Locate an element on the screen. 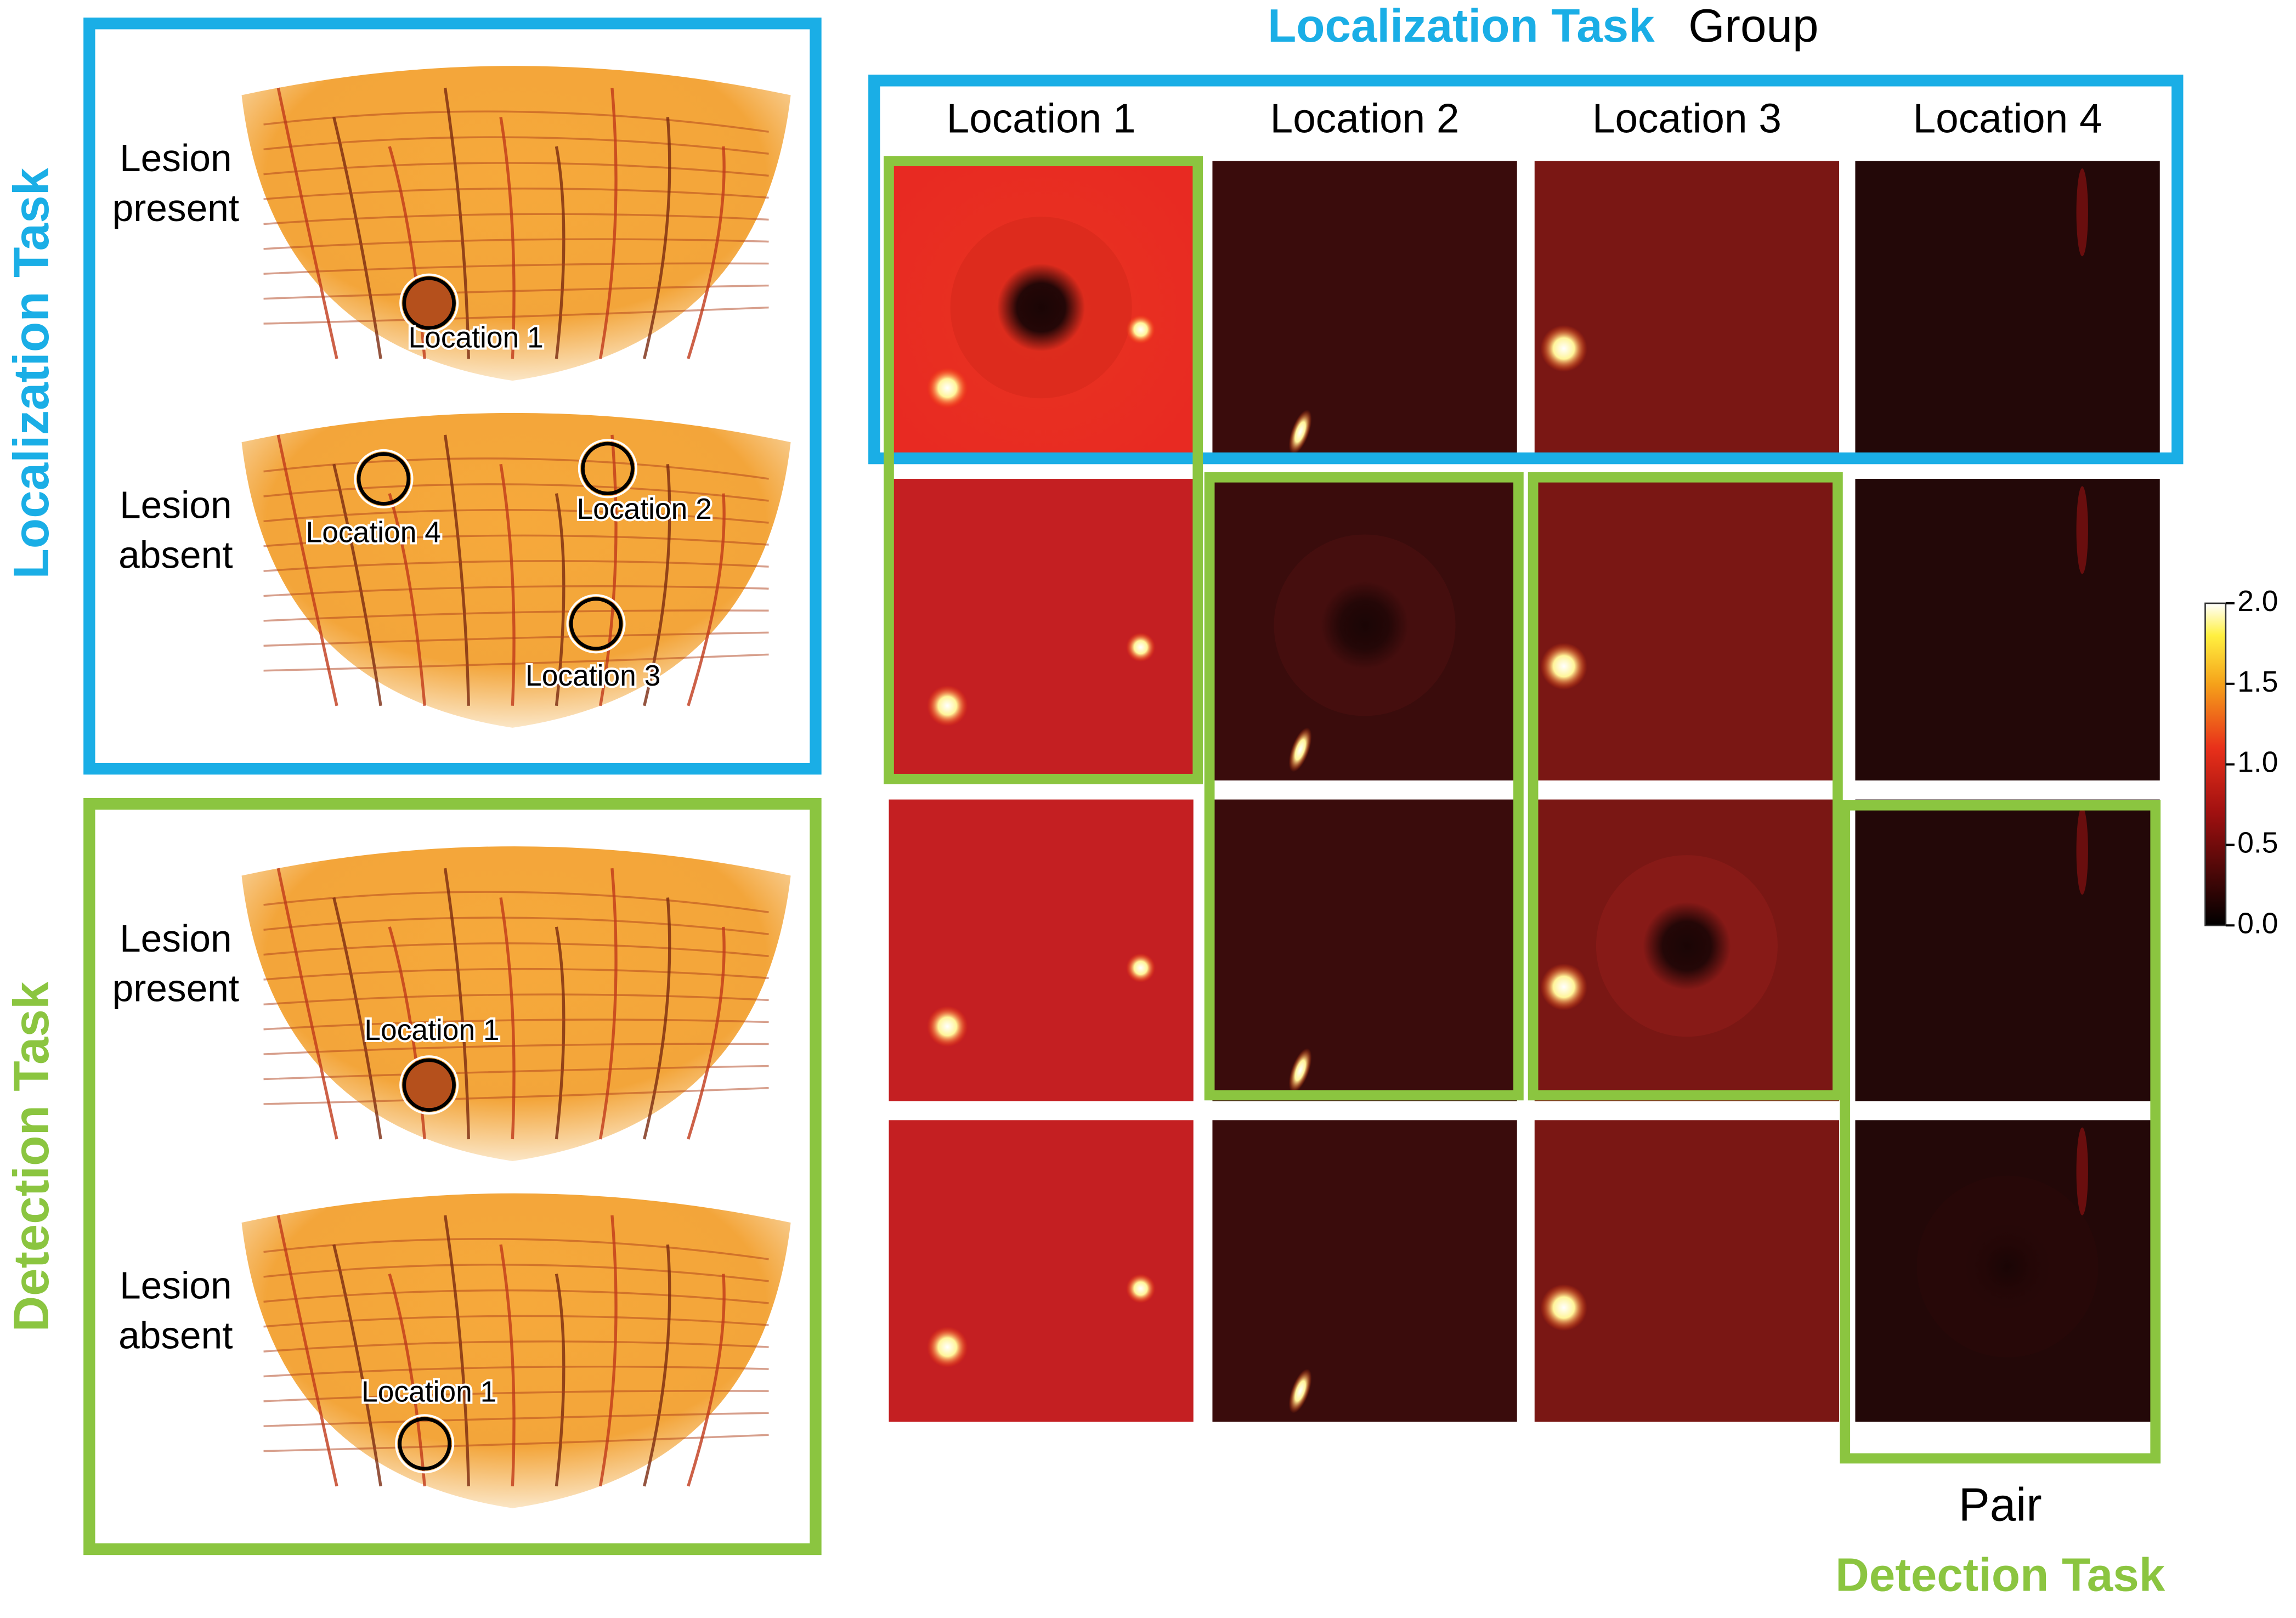  colorbar-tick-label: 1.0 is located at coordinates (2257, 762).